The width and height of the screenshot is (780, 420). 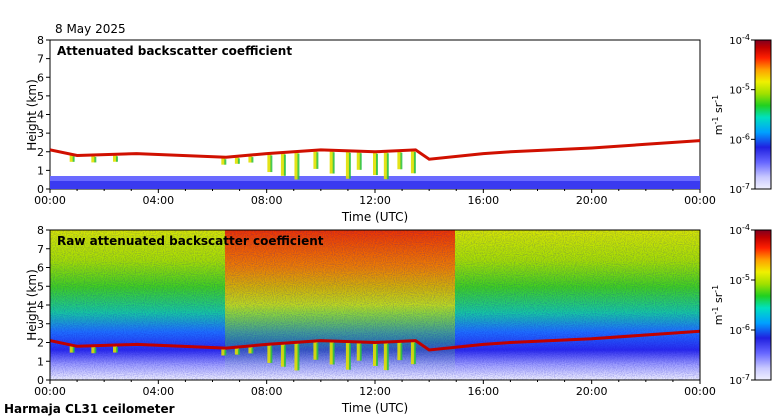 I want to click on panel1-colorbar: 10-410-510-610-7 m-1 sr-1, so click(x=741, y=114).